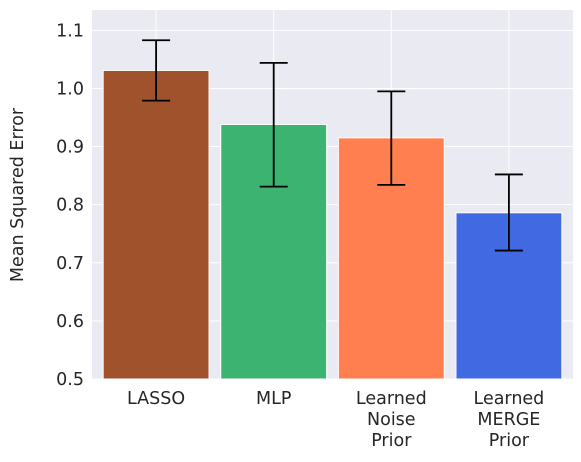  What do you see at coordinates (18, 194) in the screenshot?
I see `y-axis-label: Mean Squared Error` at bounding box center [18, 194].